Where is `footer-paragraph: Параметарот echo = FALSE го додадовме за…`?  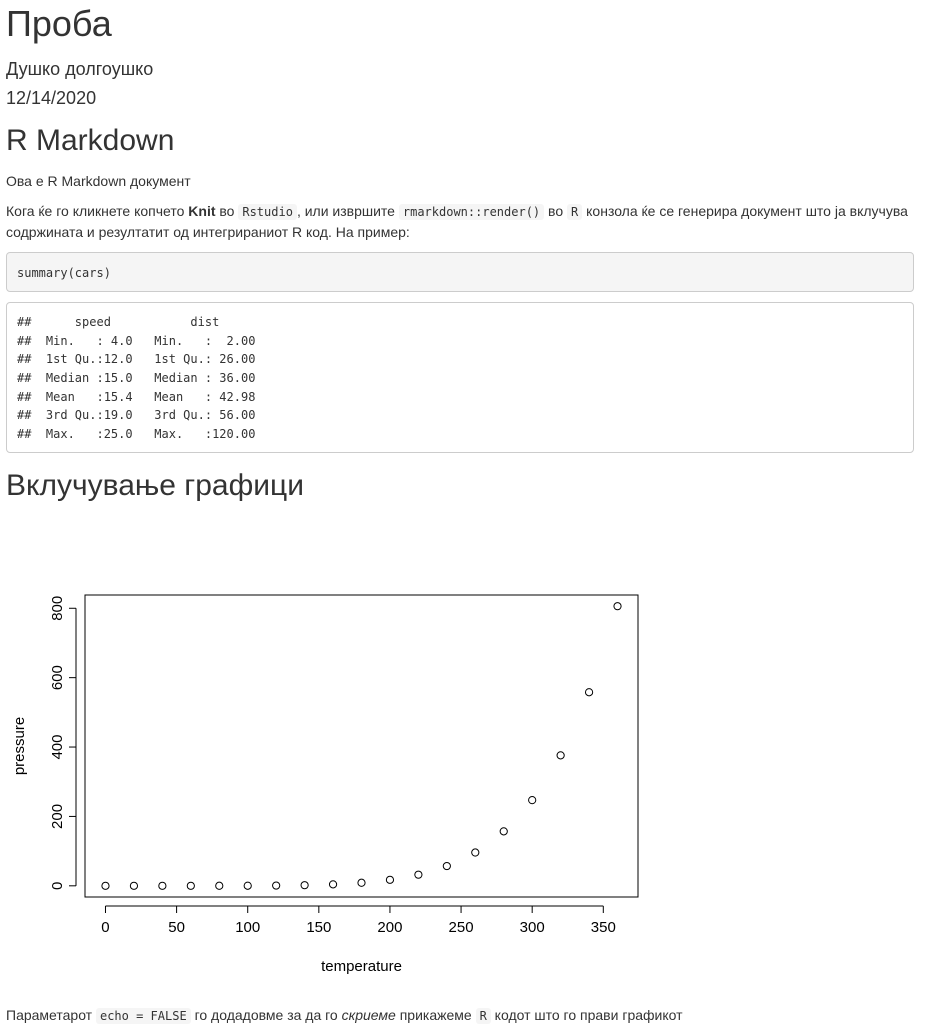
footer-paragraph: Параметарот echo = FALSE го додадовме за… is located at coordinates (461, 1015).